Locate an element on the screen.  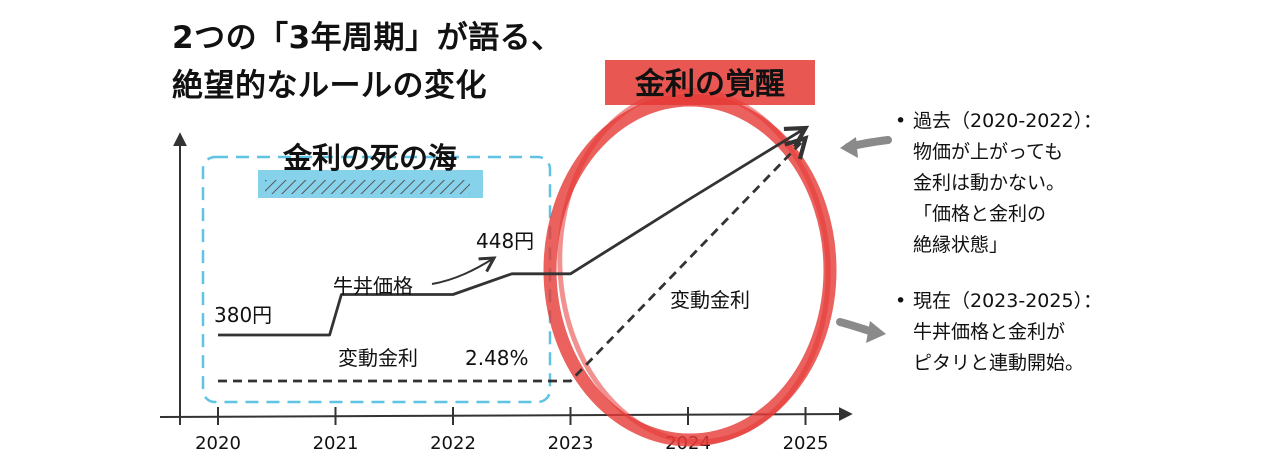
note-arrow-past is located at coordinates (866, 147).